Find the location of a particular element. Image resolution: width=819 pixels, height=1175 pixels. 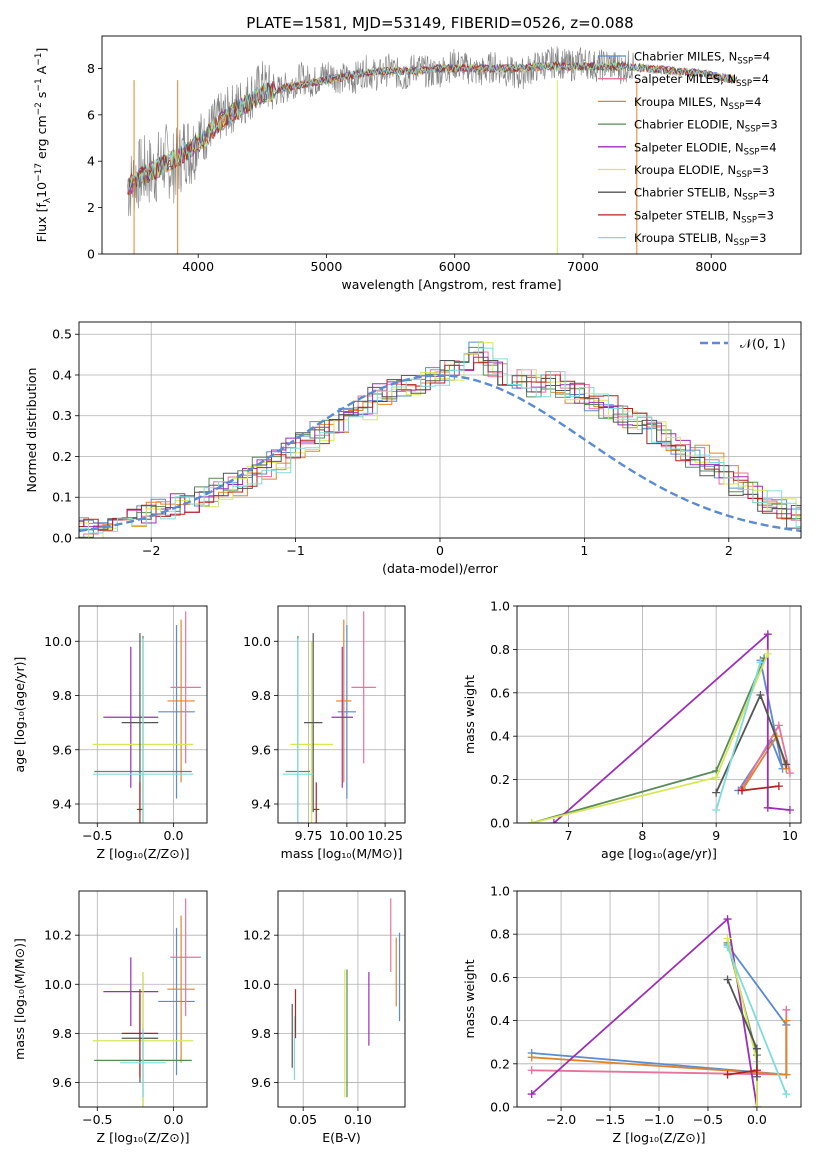

plot-frame is located at coordinates (341, 999).